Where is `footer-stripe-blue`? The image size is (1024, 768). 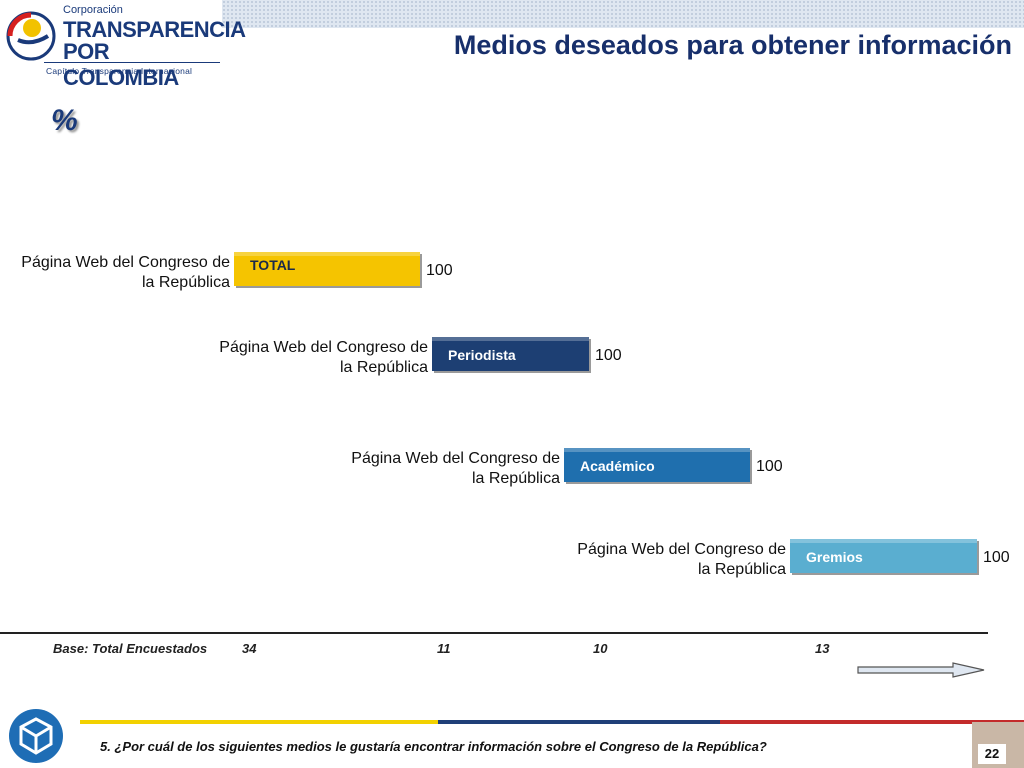
footer-stripe-blue is located at coordinates (579, 722).